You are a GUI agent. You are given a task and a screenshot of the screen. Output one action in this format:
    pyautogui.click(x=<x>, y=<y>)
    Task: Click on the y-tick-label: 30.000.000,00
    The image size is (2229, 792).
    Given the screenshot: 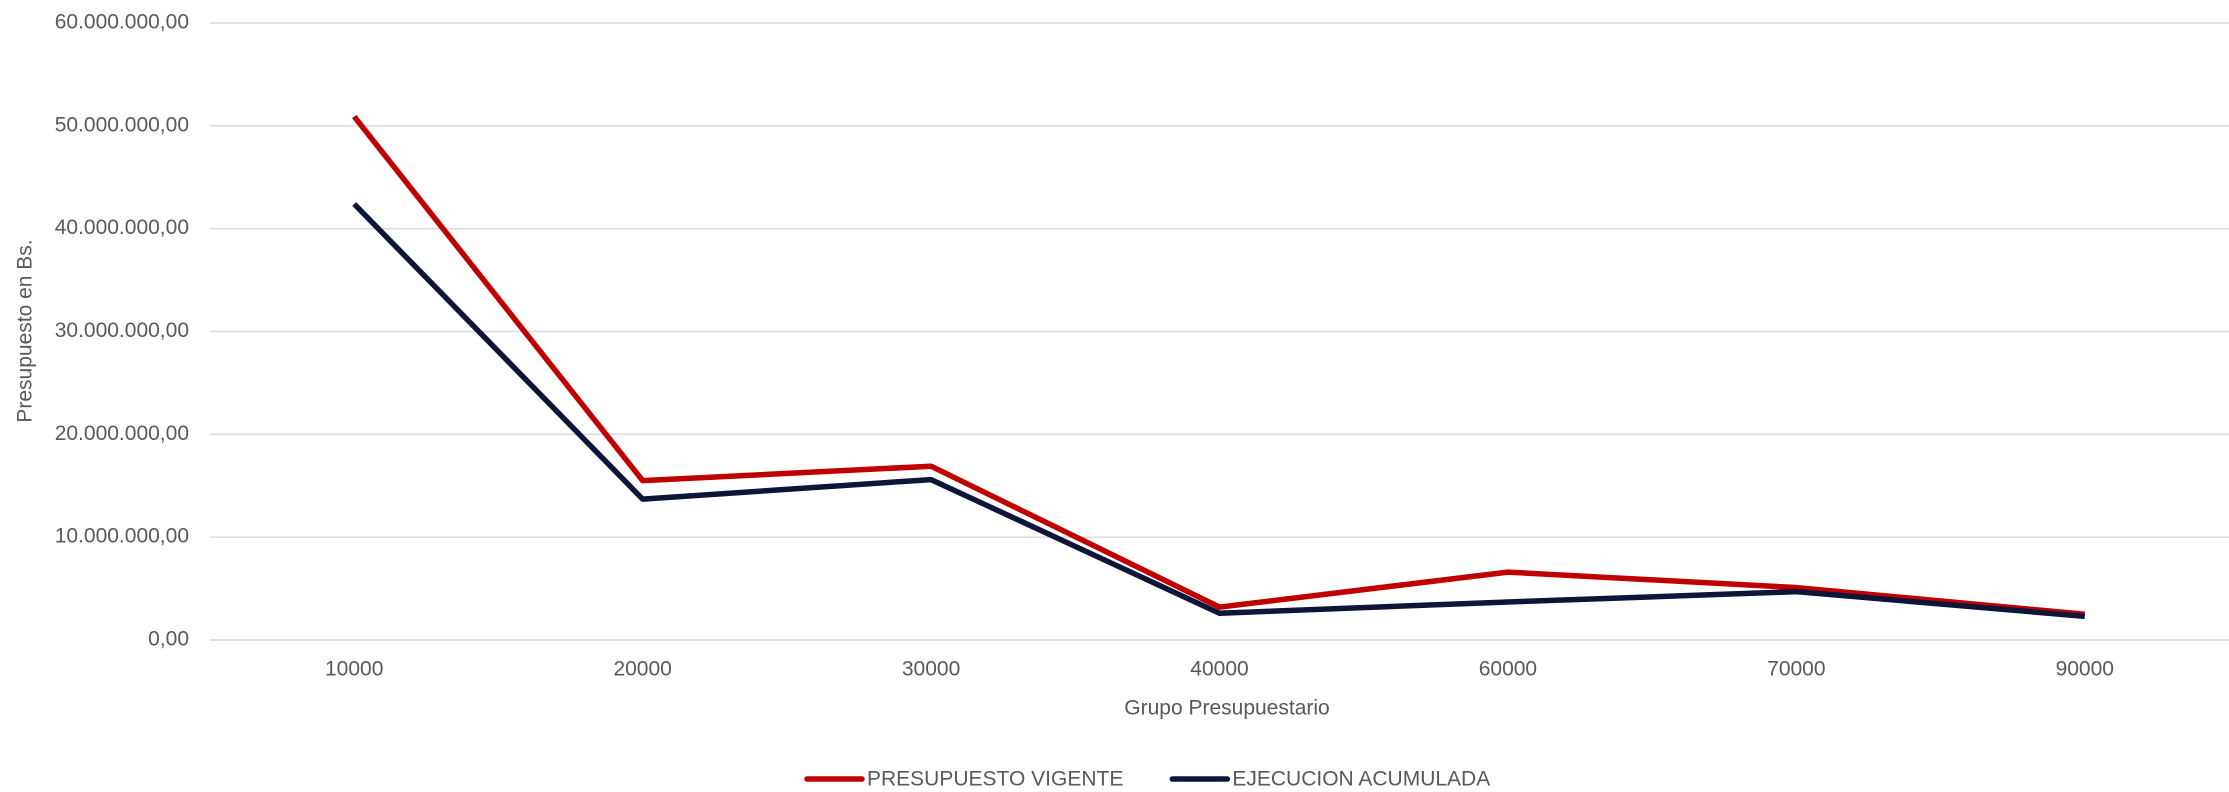 What is the action you would take?
    pyautogui.click(x=122, y=330)
    